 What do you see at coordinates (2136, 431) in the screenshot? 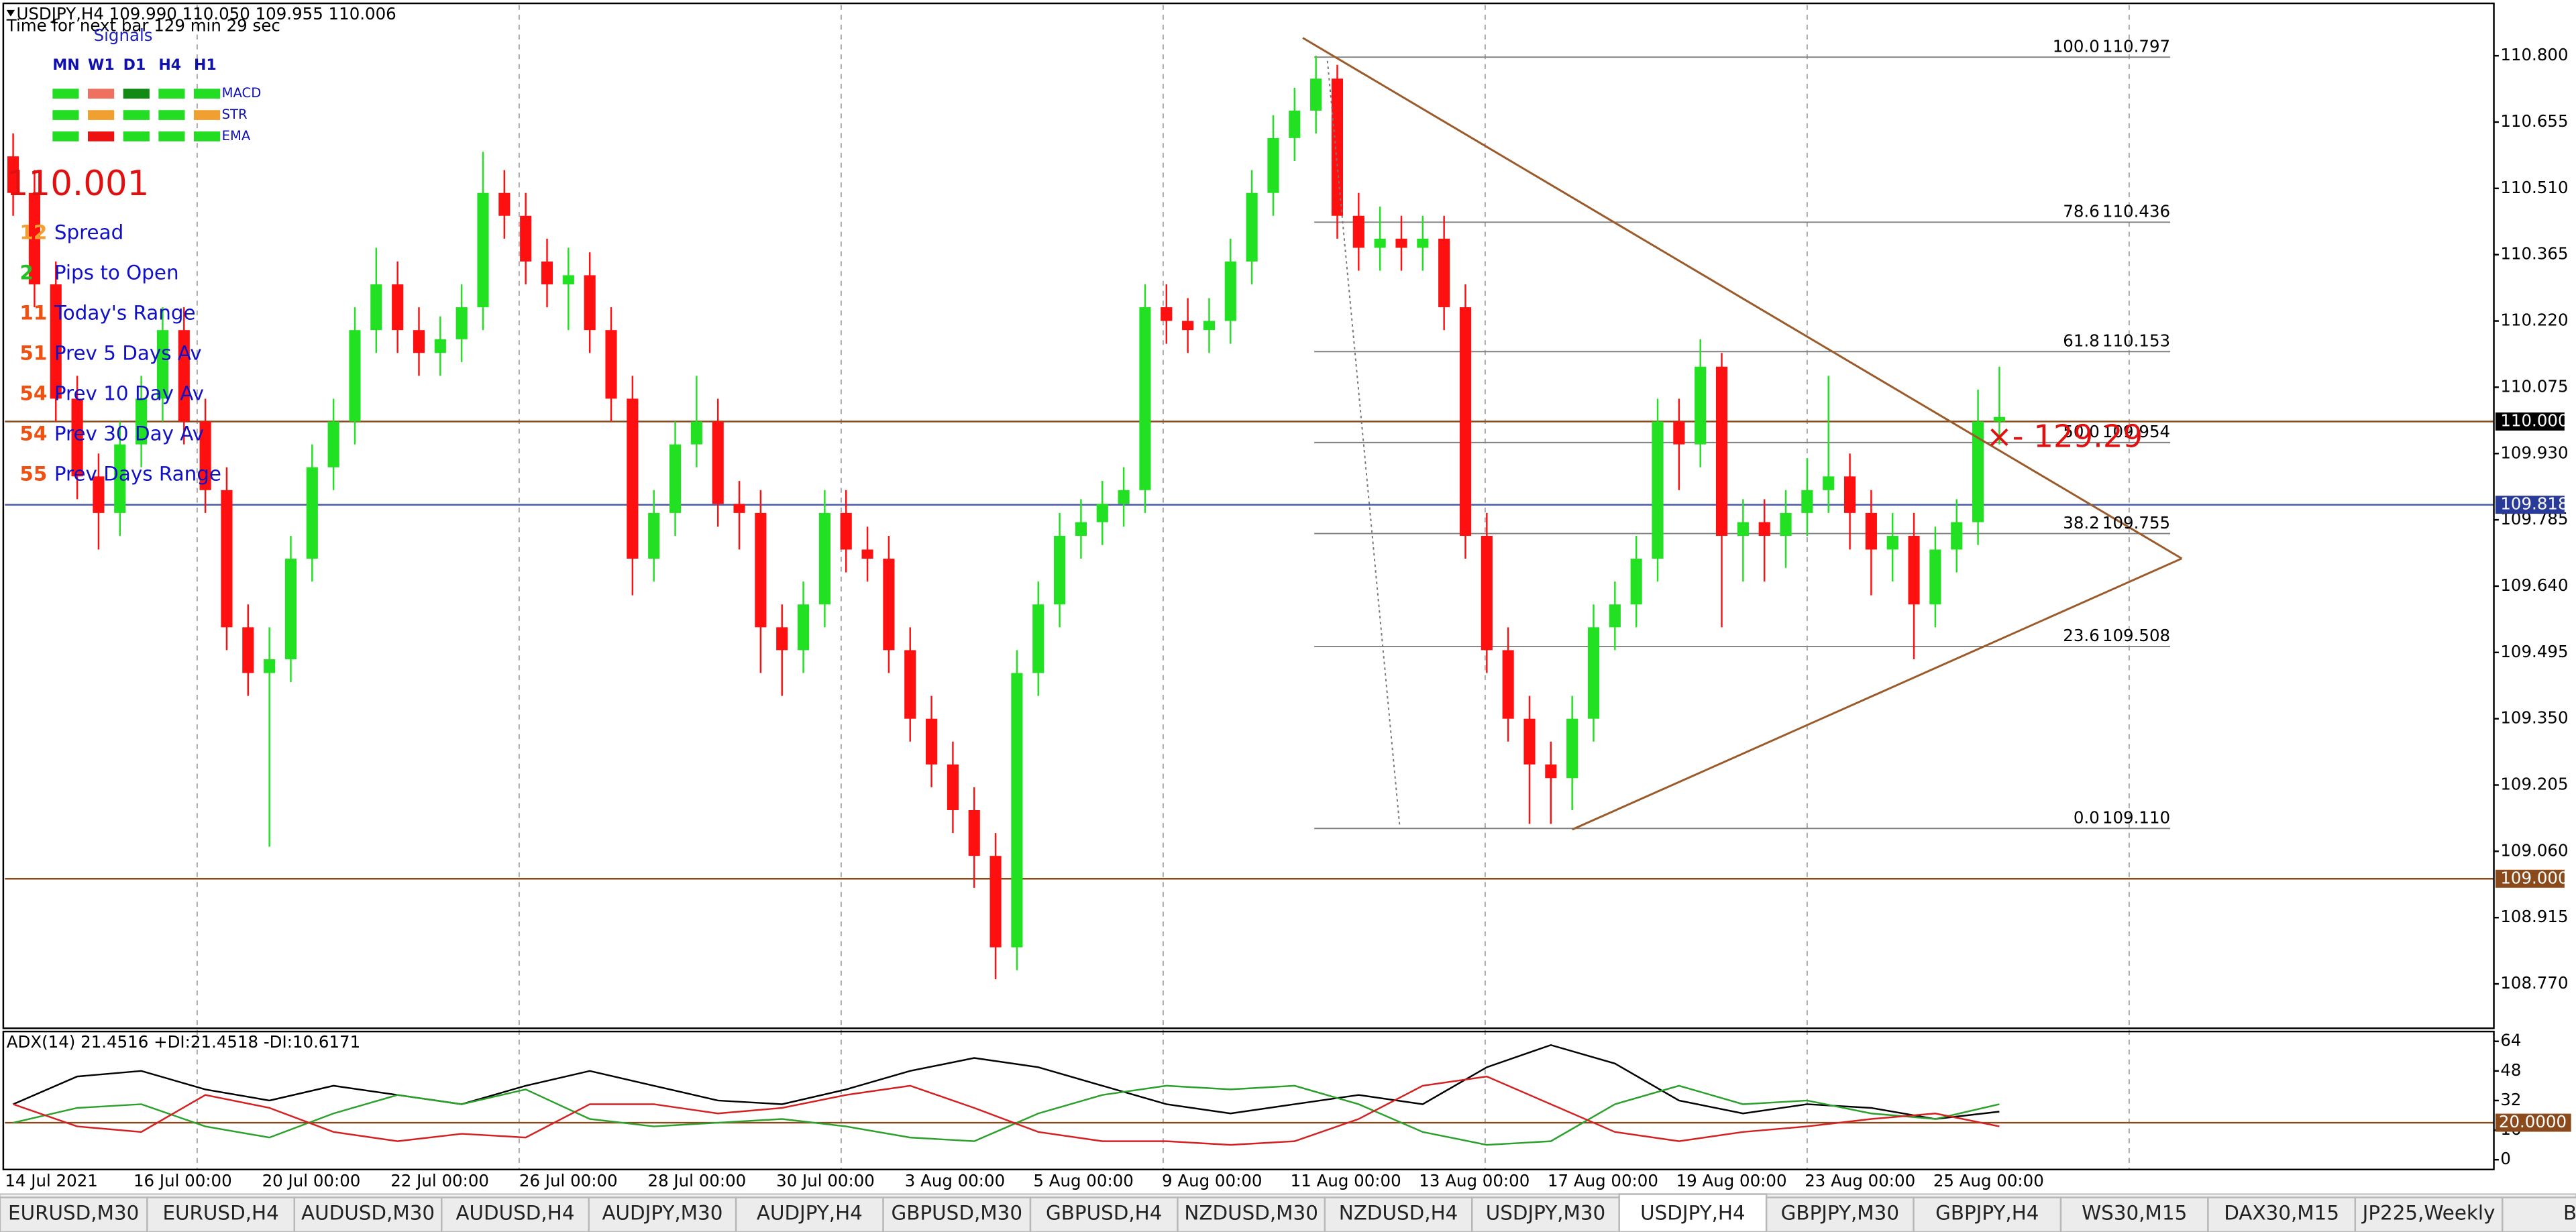
I see `fib-level-price: 109.954` at bounding box center [2136, 431].